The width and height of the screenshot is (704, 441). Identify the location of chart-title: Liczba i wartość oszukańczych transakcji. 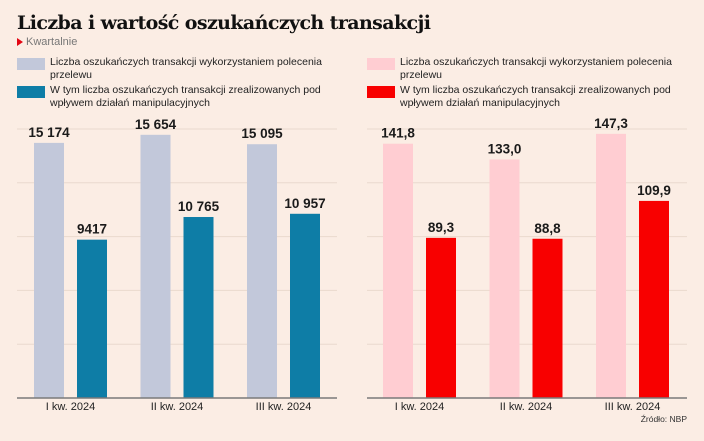
(224, 23).